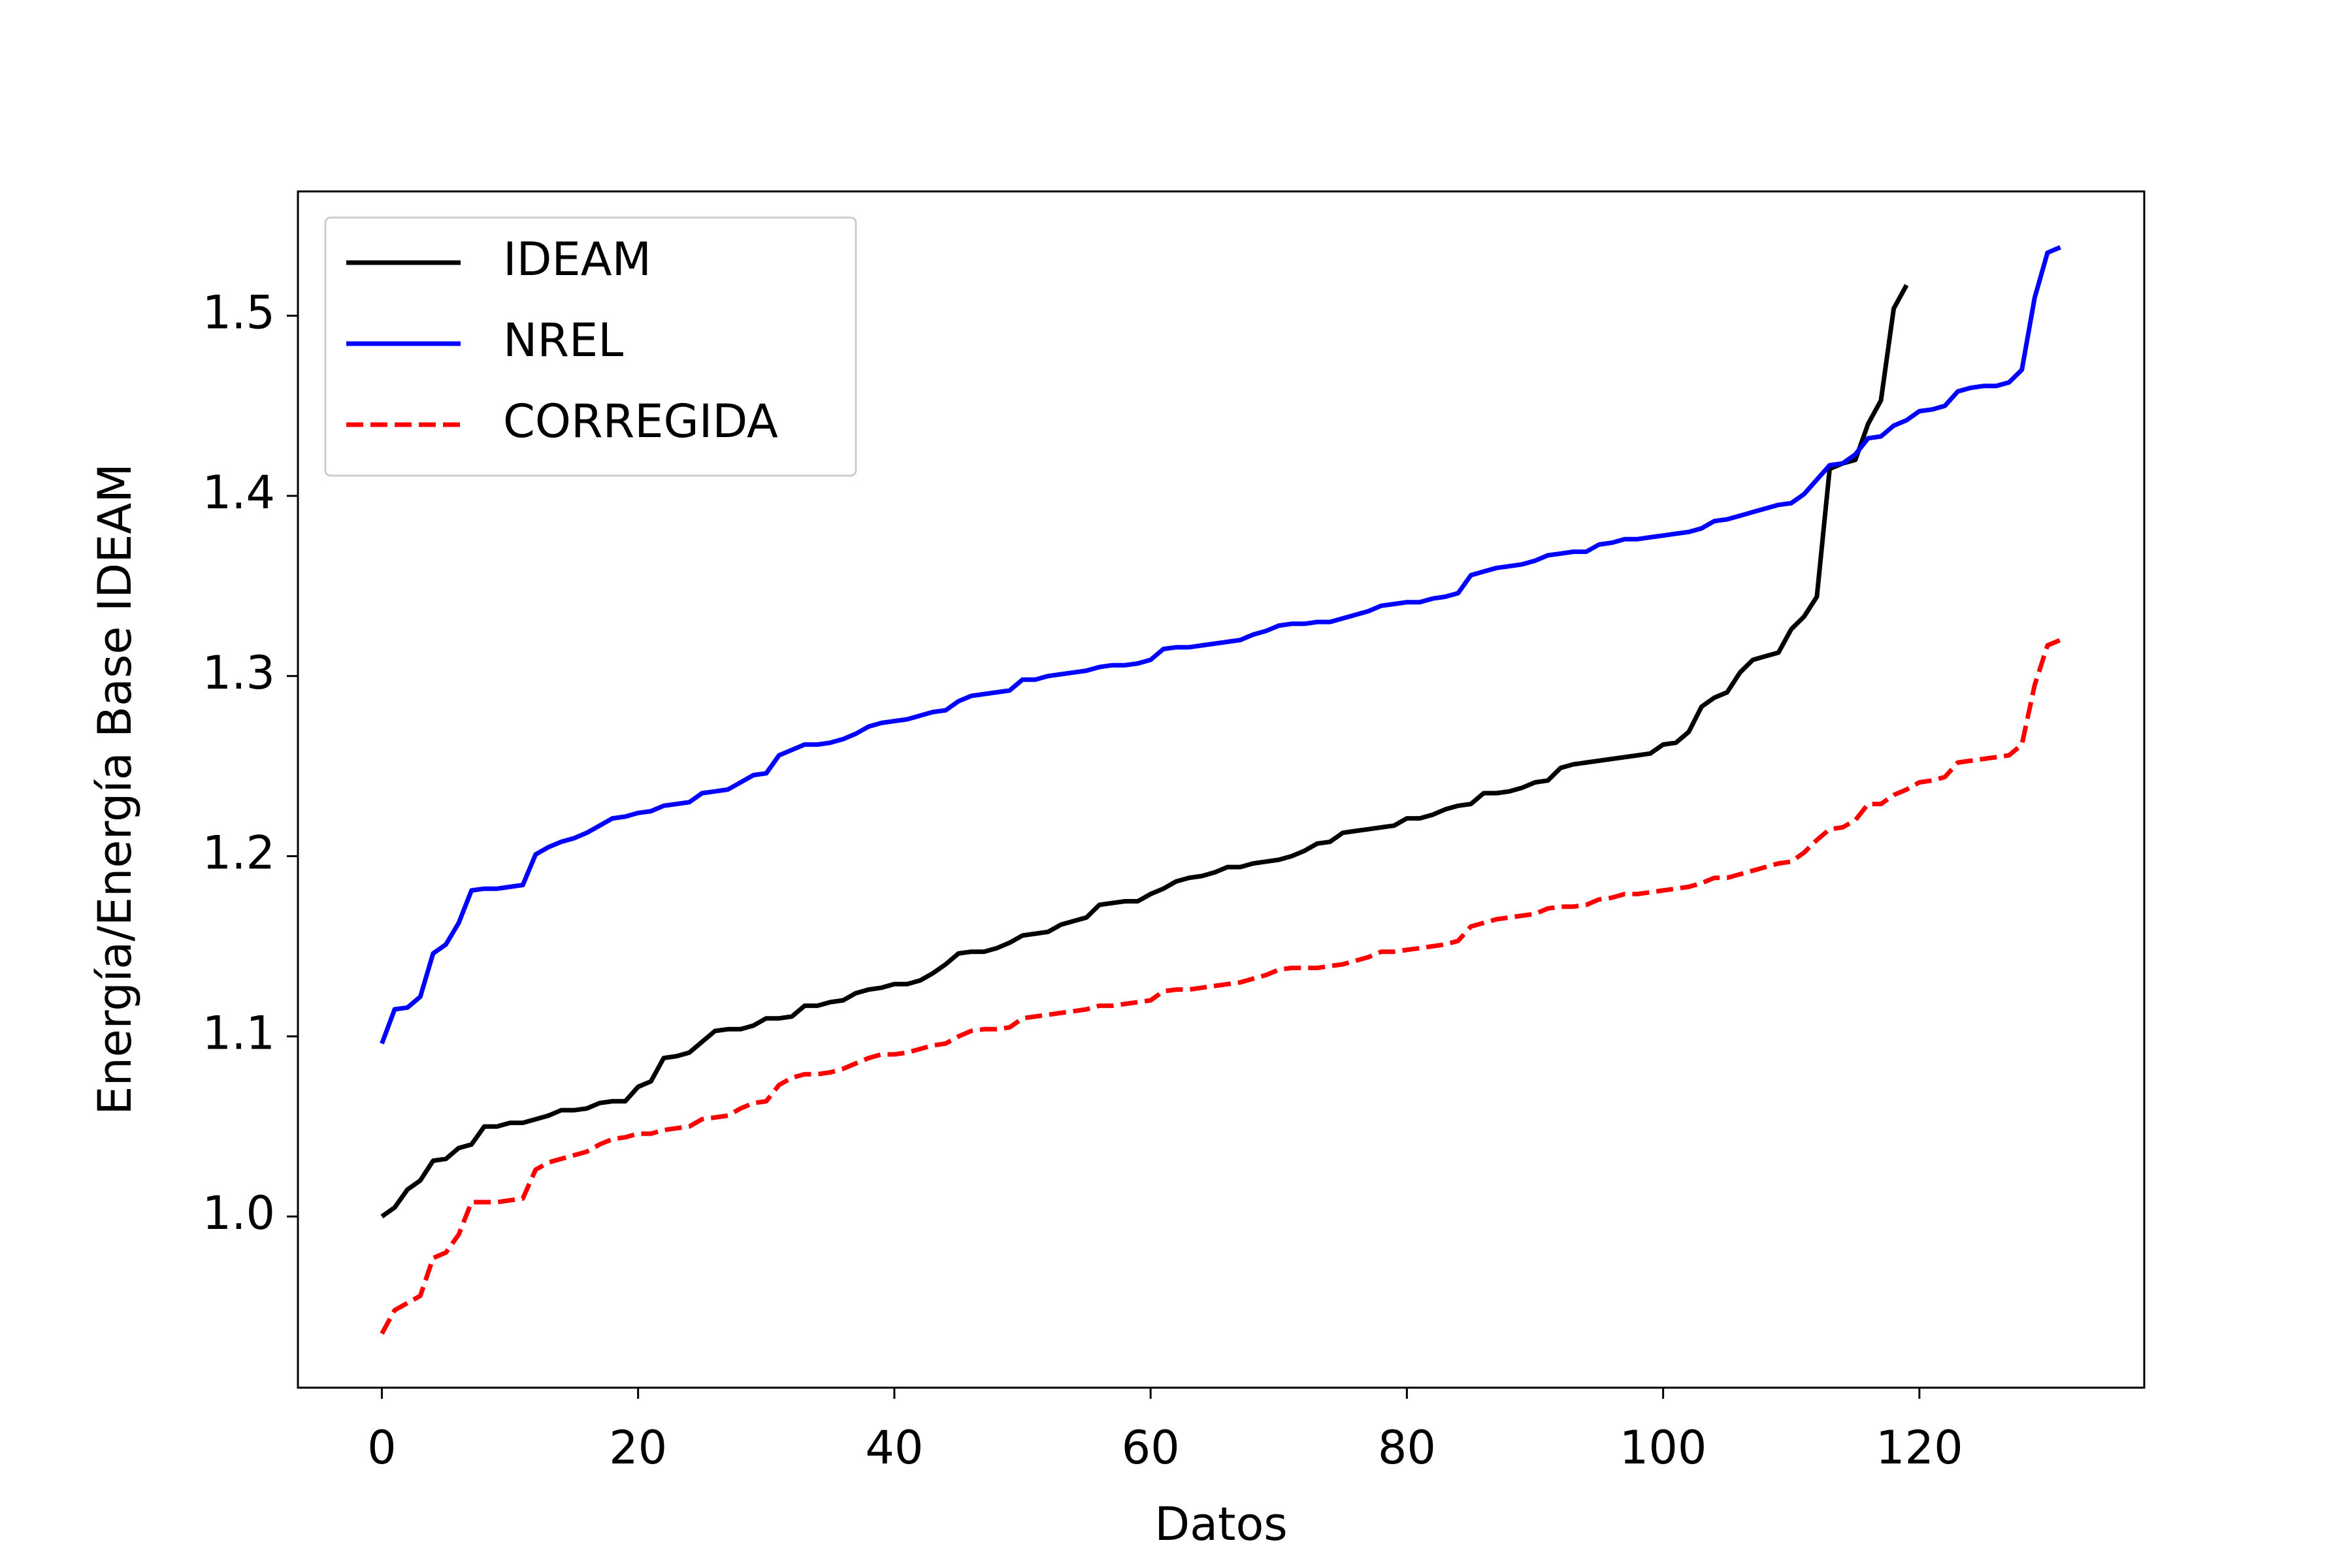 This screenshot has width=2352, height=1568. I want to click on x-tick-label: 0, so click(382, 1448).